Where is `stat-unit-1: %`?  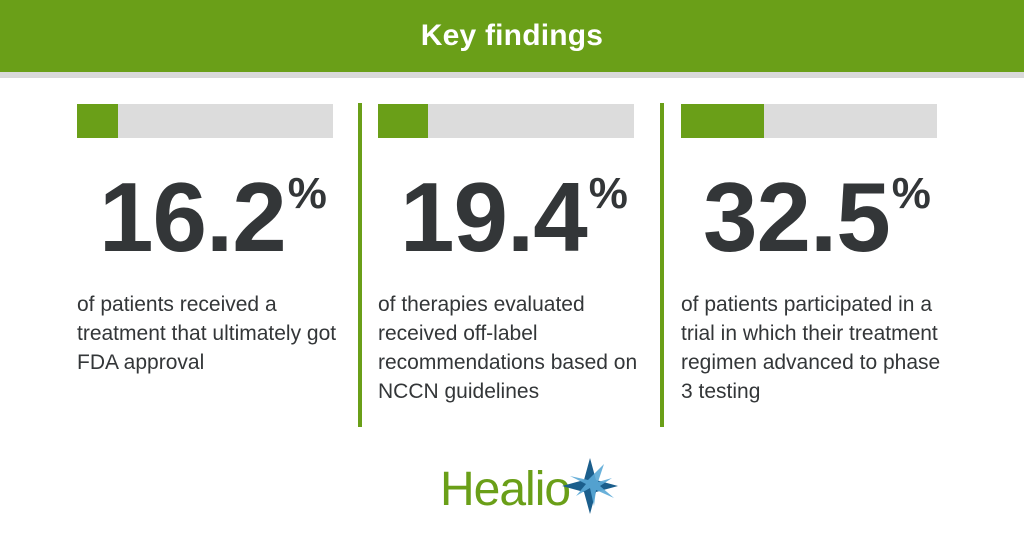
stat-unit-1: % is located at coordinates (307, 193).